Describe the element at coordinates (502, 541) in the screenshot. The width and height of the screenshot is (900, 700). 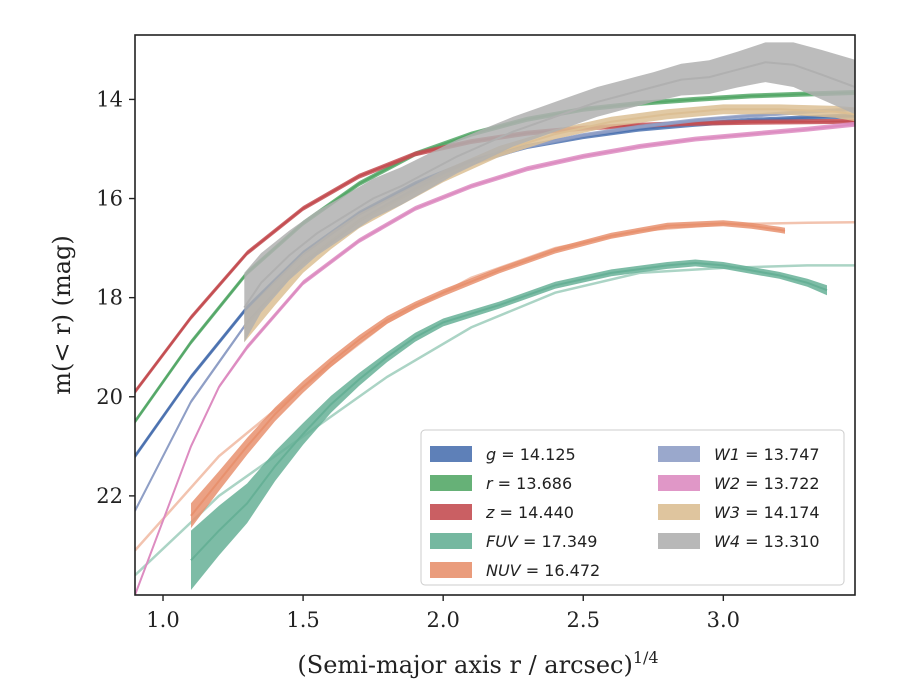
I see `legend-label-variable: FUV` at that location.